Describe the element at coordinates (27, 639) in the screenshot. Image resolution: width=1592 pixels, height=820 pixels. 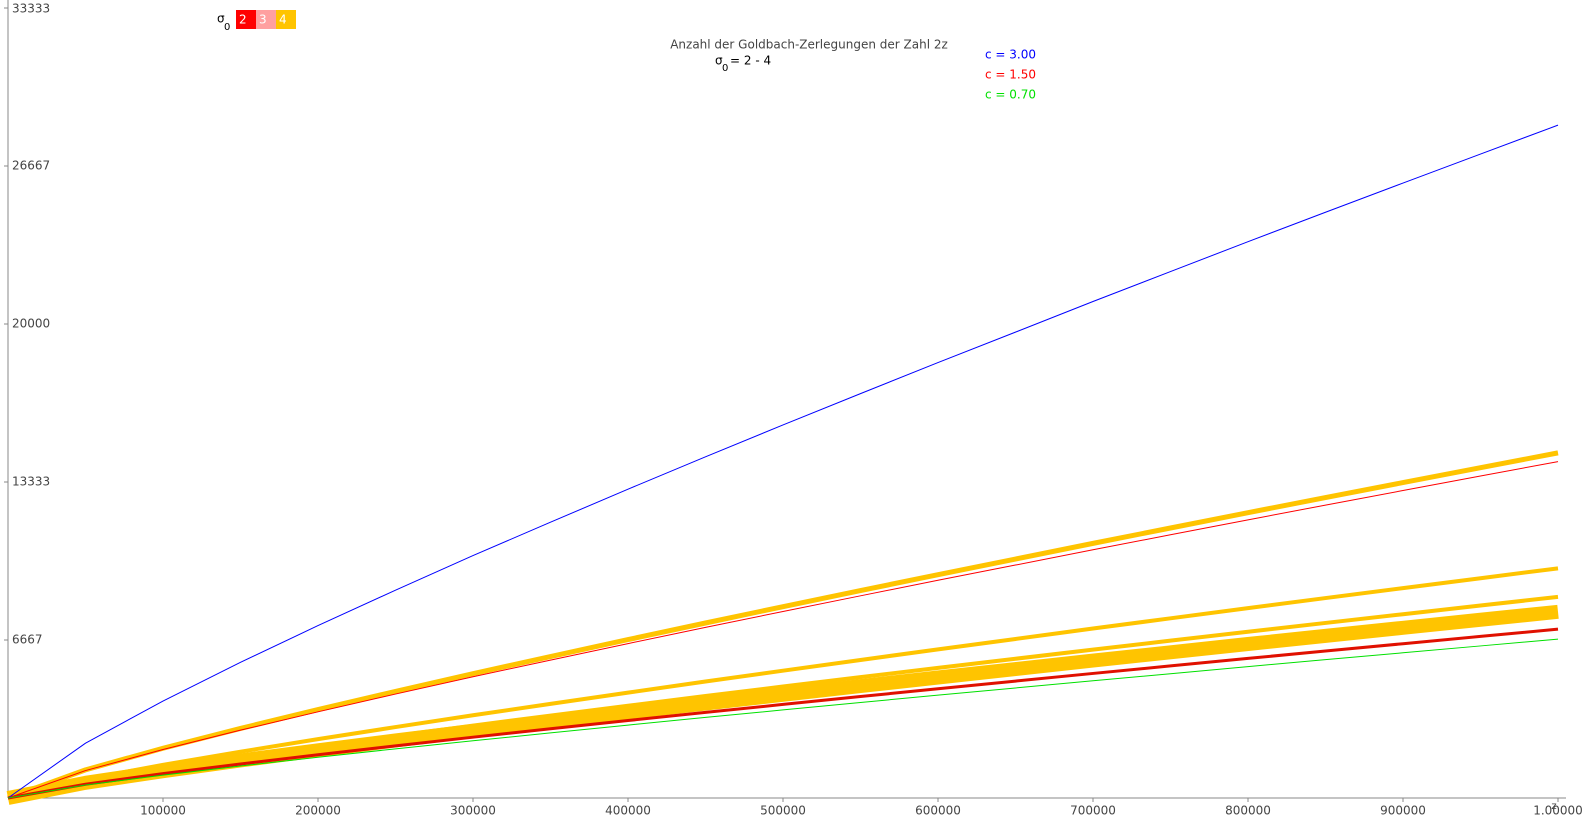
I see `y-tick-label: 6667` at that location.